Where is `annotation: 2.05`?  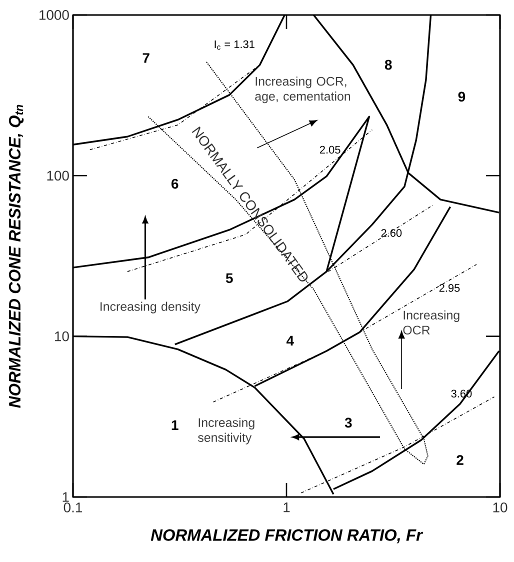
annotation: 2.05 is located at coordinates (330, 150).